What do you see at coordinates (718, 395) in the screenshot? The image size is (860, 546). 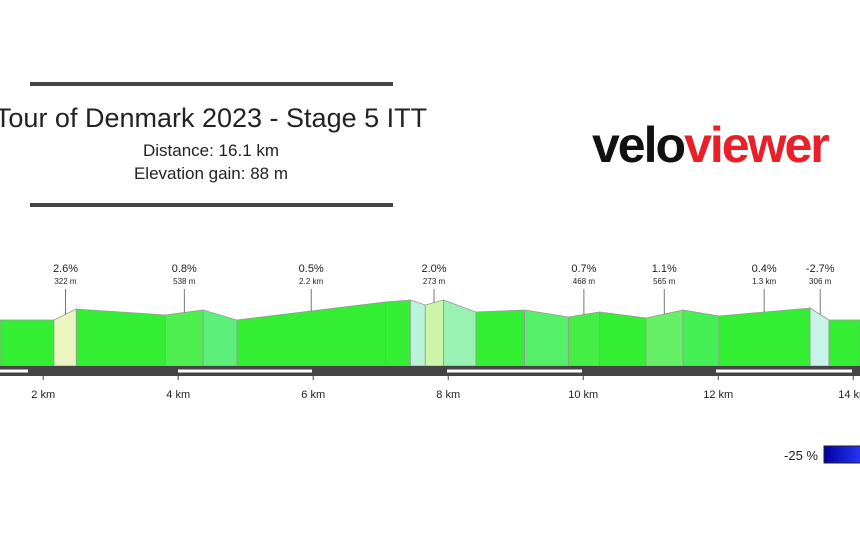 I see `x-tick-label: 12 km` at bounding box center [718, 395].